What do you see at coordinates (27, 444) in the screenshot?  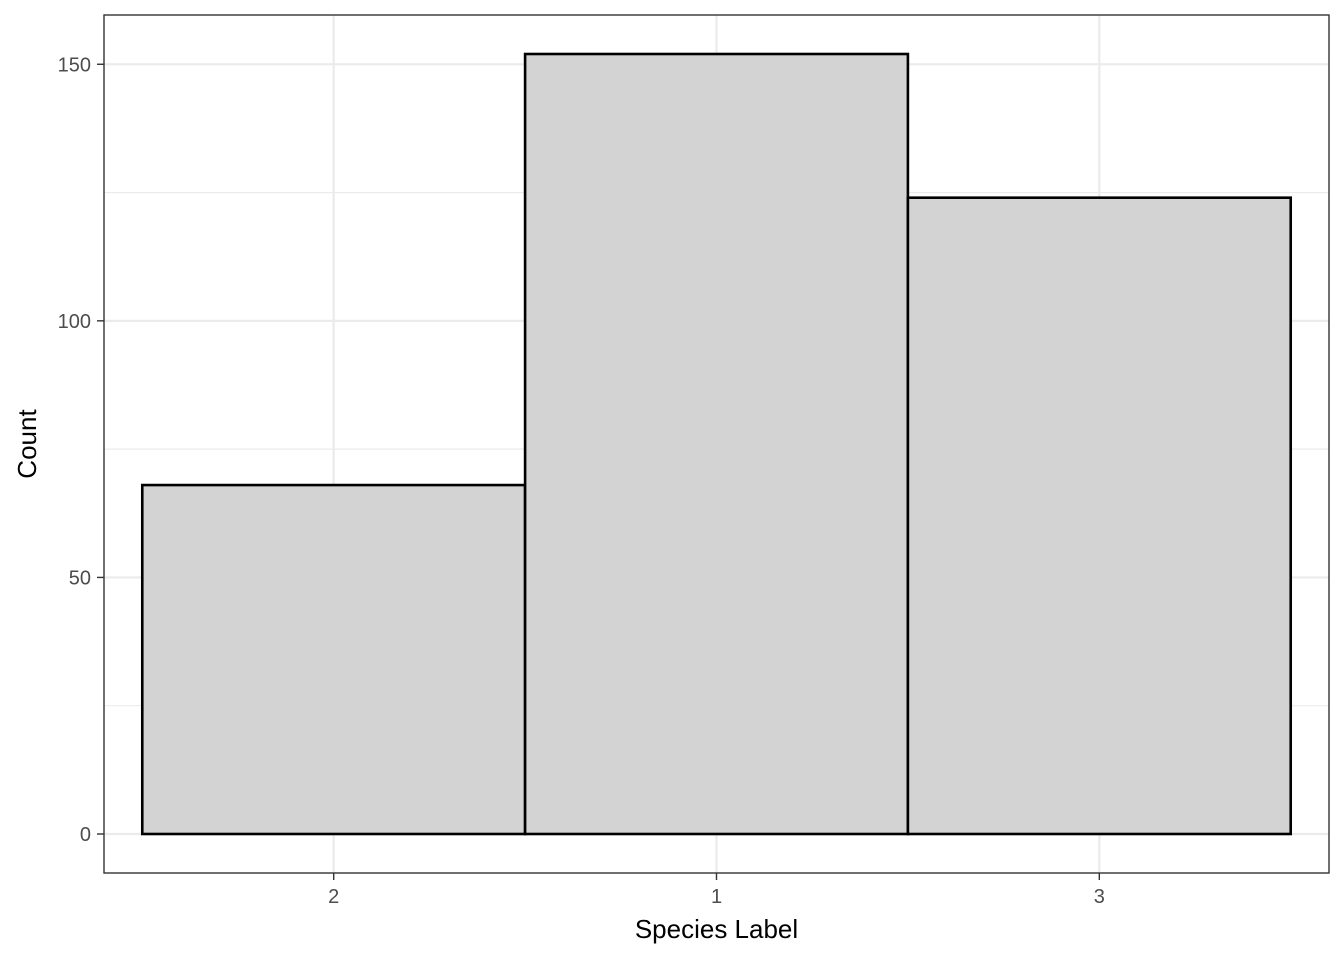 I see `y-axis-title: Count` at bounding box center [27, 444].